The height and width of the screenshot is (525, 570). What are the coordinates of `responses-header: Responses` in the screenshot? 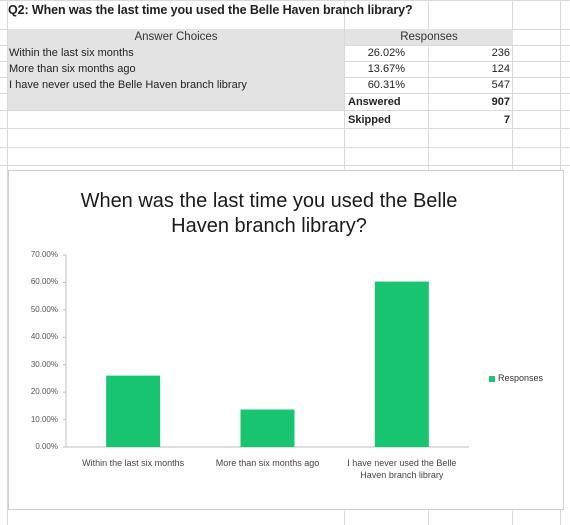 It's located at (429, 37).